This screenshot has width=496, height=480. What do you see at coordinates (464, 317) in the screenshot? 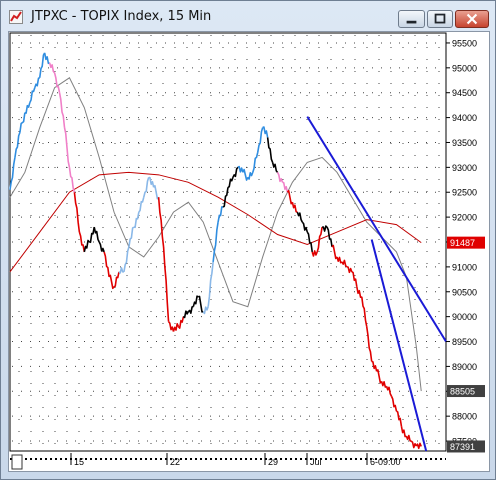
I see `y-tick-label: 90000` at bounding box center [464, 317].